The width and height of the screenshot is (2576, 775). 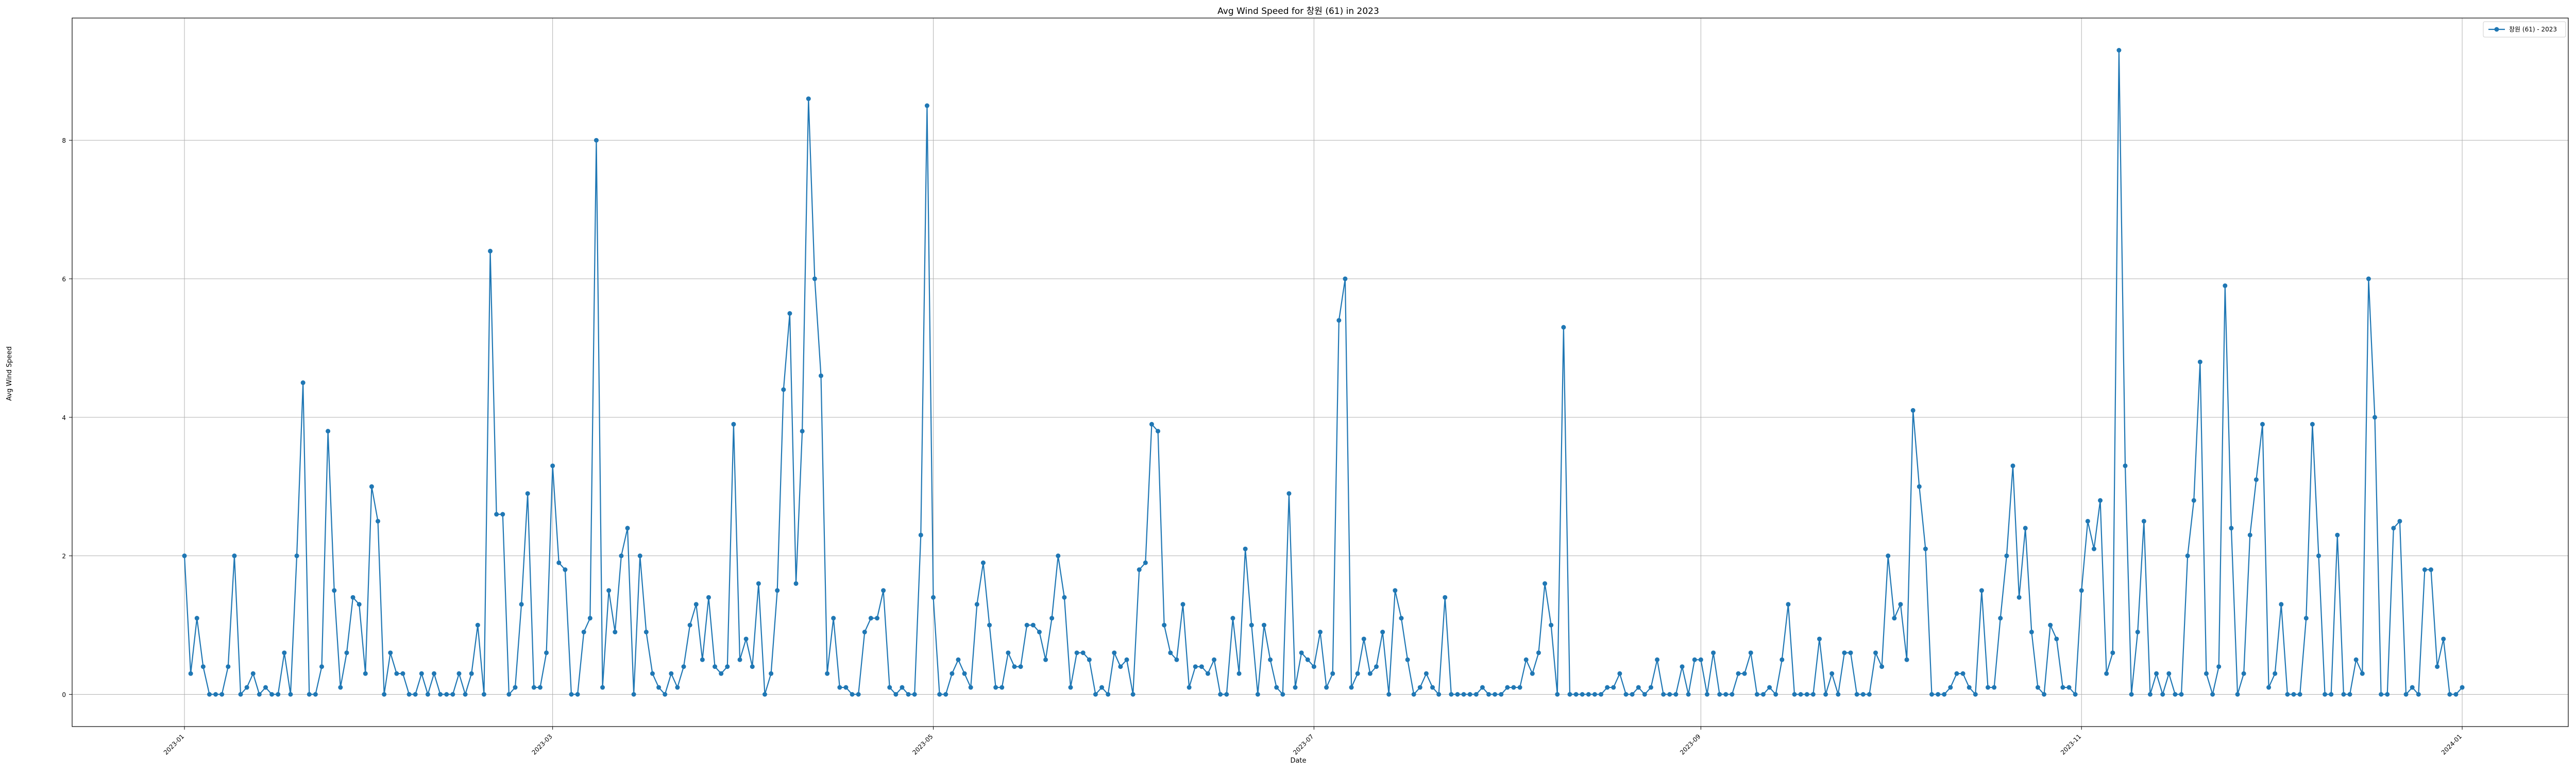 I want to click on y-tick-label: 6, so click(x=64, y=279).